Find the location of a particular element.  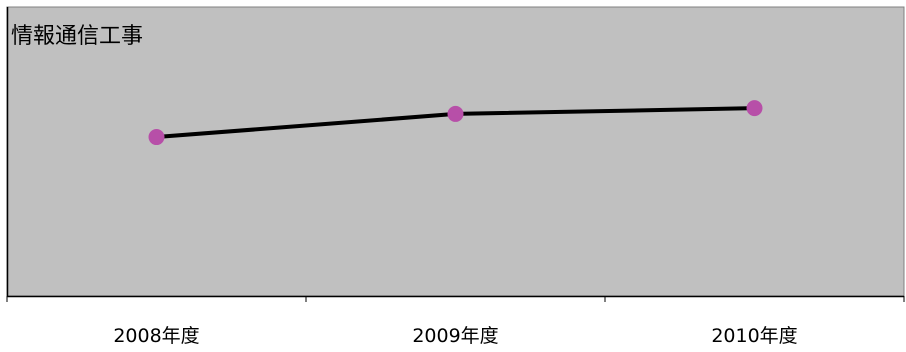

x-tick-label: 2009年度 is located at coordinates (455, 336).